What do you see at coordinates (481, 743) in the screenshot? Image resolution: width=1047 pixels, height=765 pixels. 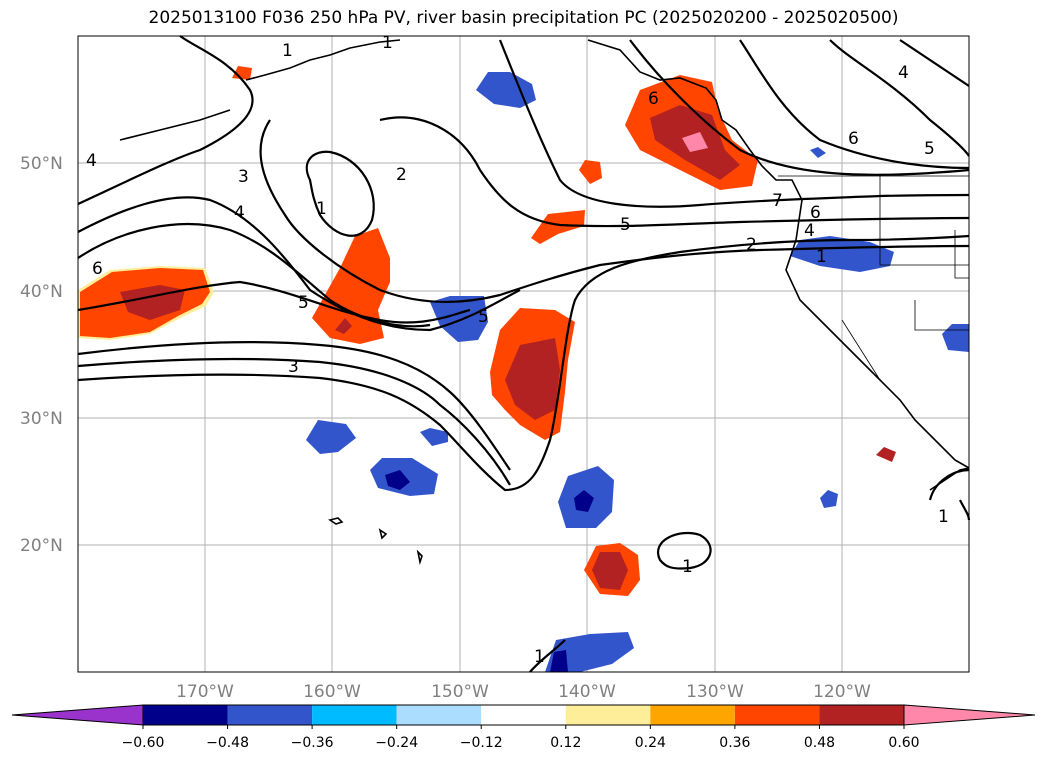 I see `colorbar-tick-label: −0.12` at bounding box center [481, 743].